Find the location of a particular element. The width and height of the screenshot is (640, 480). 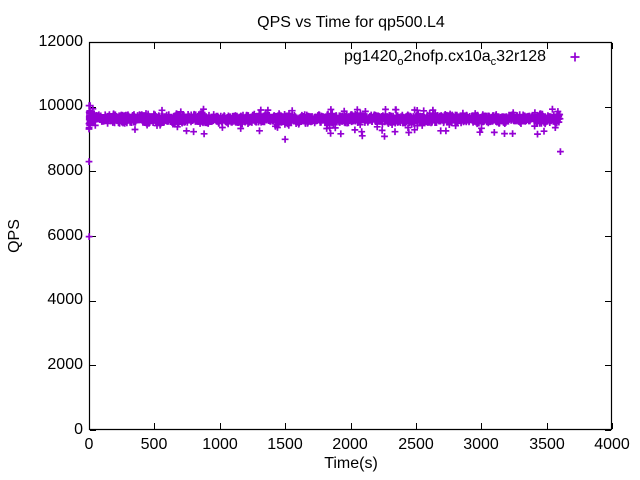

legend-label-part: pg1420 is located at coordinates (370, 56).